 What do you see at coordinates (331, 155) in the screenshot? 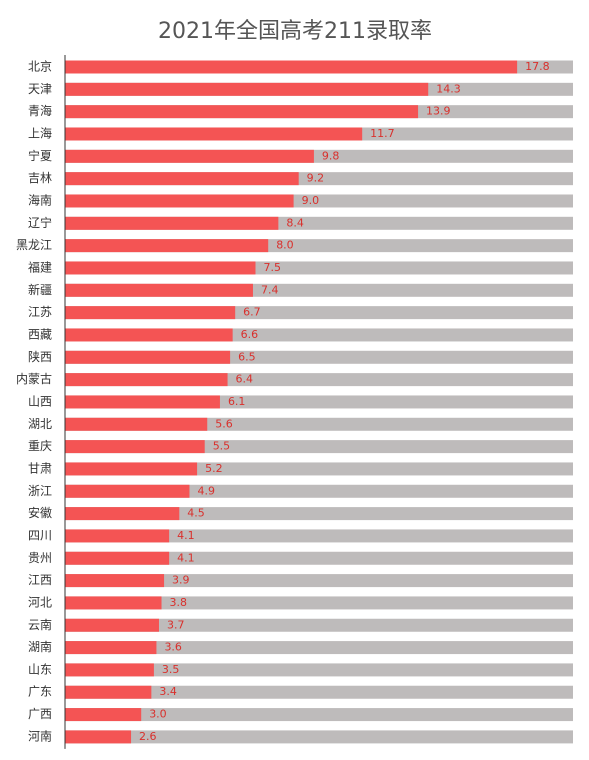
I see `value-label: 9.8` at bounding box center [331, 155].